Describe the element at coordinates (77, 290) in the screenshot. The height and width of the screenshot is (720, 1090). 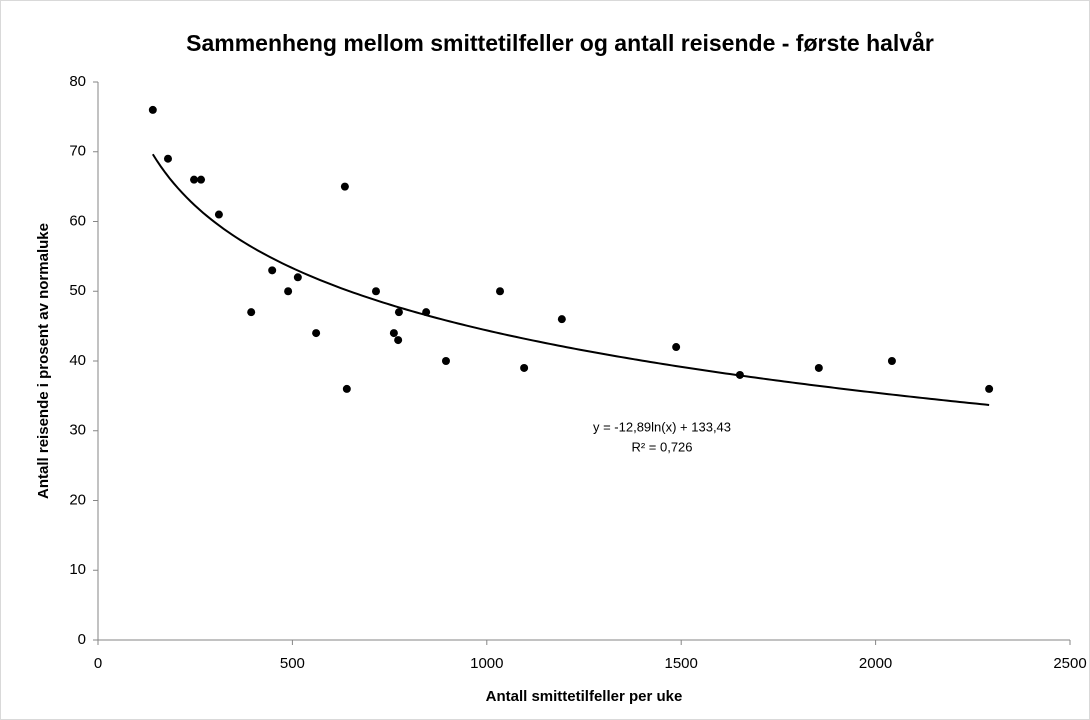
I see `y-tick-label: 50` at that location.